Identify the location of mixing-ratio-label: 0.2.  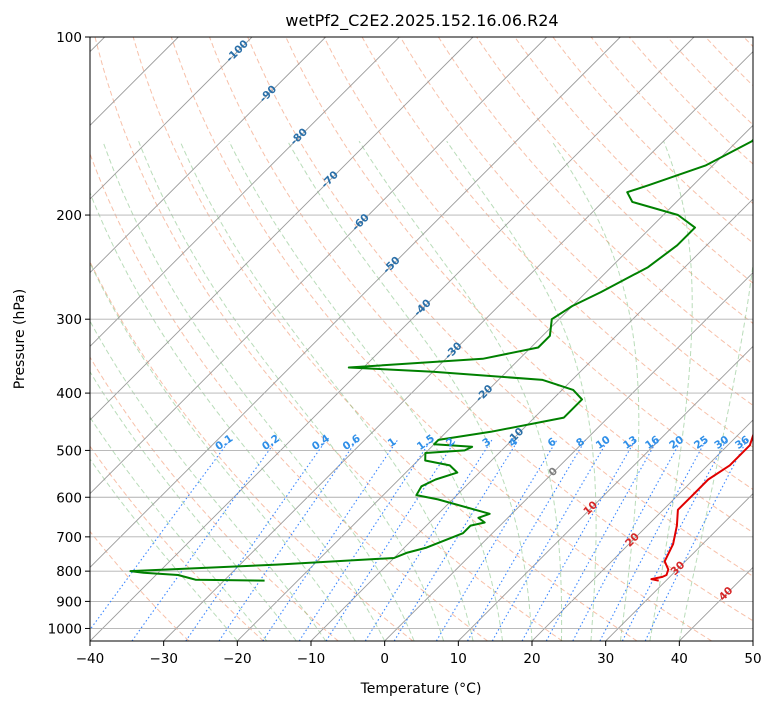
(271, 442).